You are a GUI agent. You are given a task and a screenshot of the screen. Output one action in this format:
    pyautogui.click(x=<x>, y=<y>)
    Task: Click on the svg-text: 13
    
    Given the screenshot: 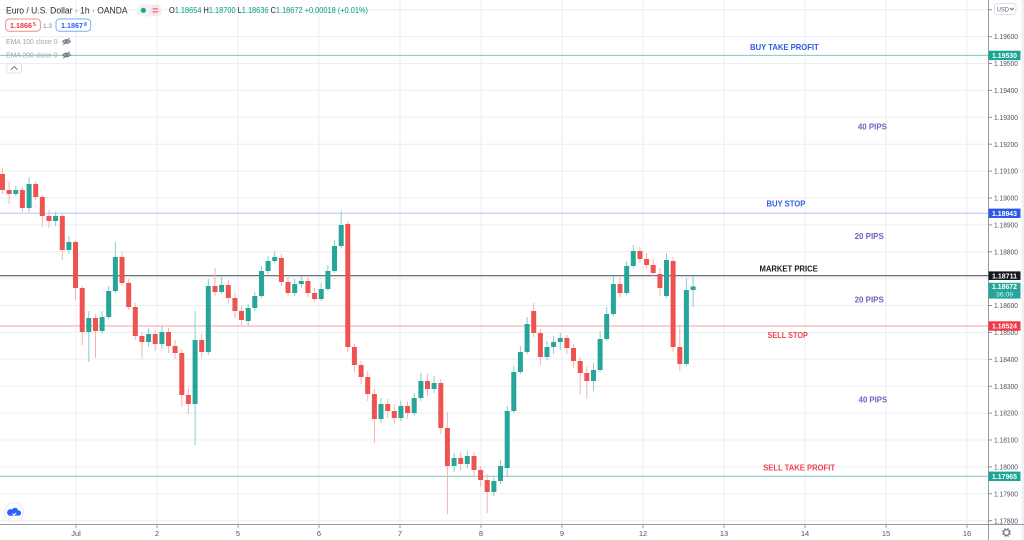 What is the action you would take?
    pyautogui.click(x=724, y=533)
    